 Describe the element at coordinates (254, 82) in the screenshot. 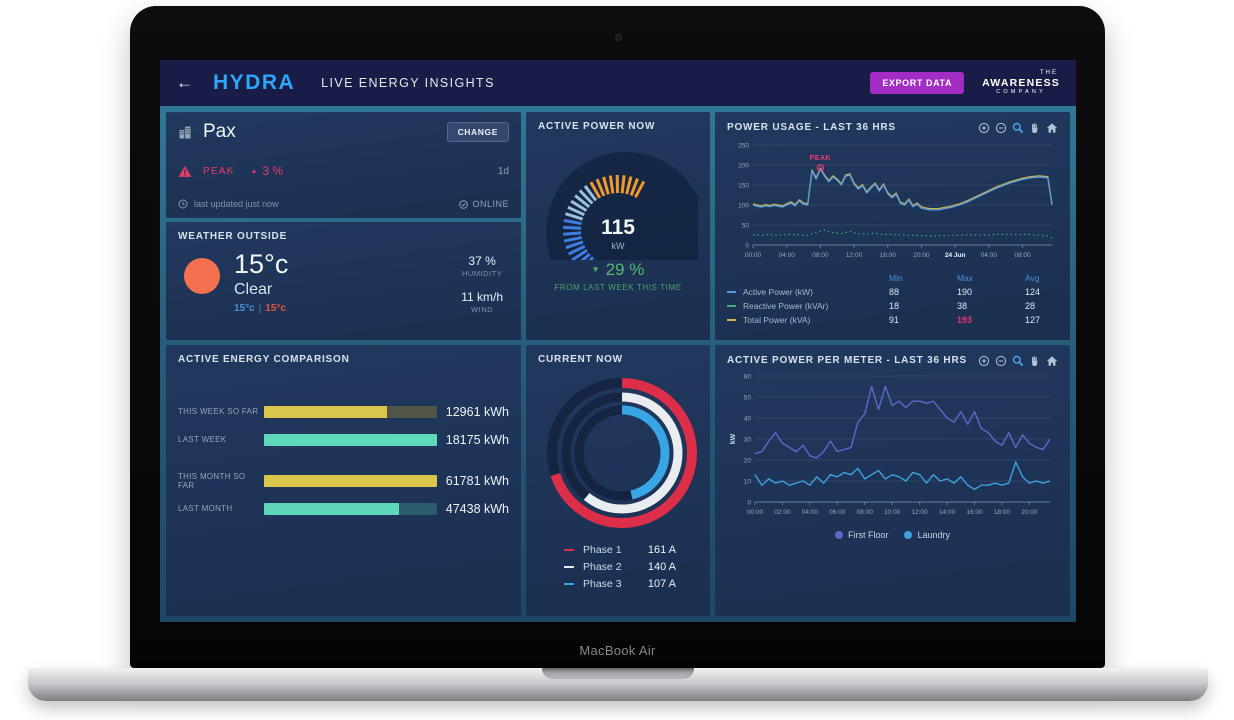

I see `hydra-logo: HYDRA` at that location.